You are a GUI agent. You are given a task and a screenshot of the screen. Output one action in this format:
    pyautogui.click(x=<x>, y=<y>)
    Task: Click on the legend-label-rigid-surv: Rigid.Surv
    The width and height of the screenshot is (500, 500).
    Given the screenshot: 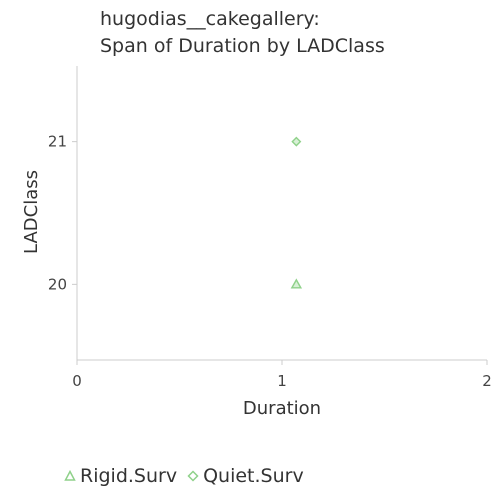 What is the action you would take?
    pyautogui.click(x=128, y=476)
    